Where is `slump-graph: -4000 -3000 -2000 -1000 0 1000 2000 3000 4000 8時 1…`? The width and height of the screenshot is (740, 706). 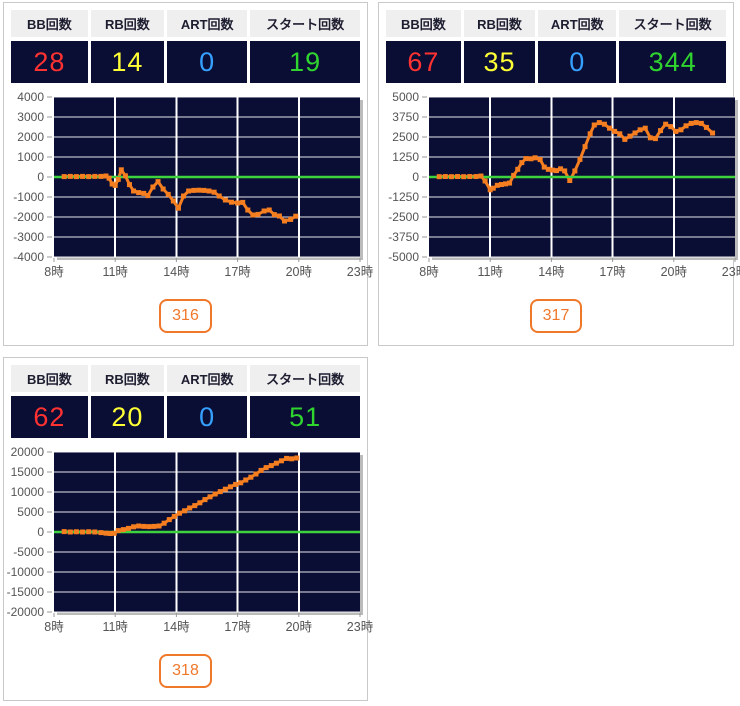 slump-graph: -4000 -3000 -2000 -1000 0 1000 2000 3000 4000 8時 1… is located at coordinates (190, 187).